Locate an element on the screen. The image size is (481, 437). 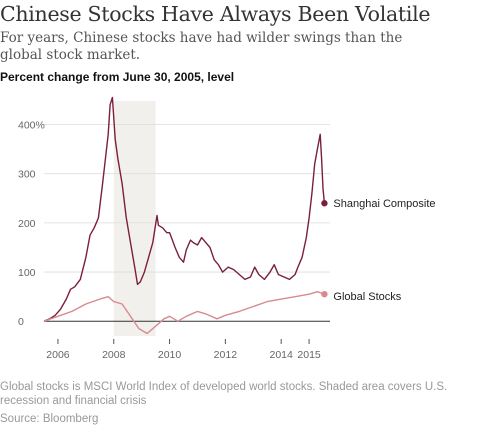
series-label-global: Global Stocks is located at coordinates (367, 297).